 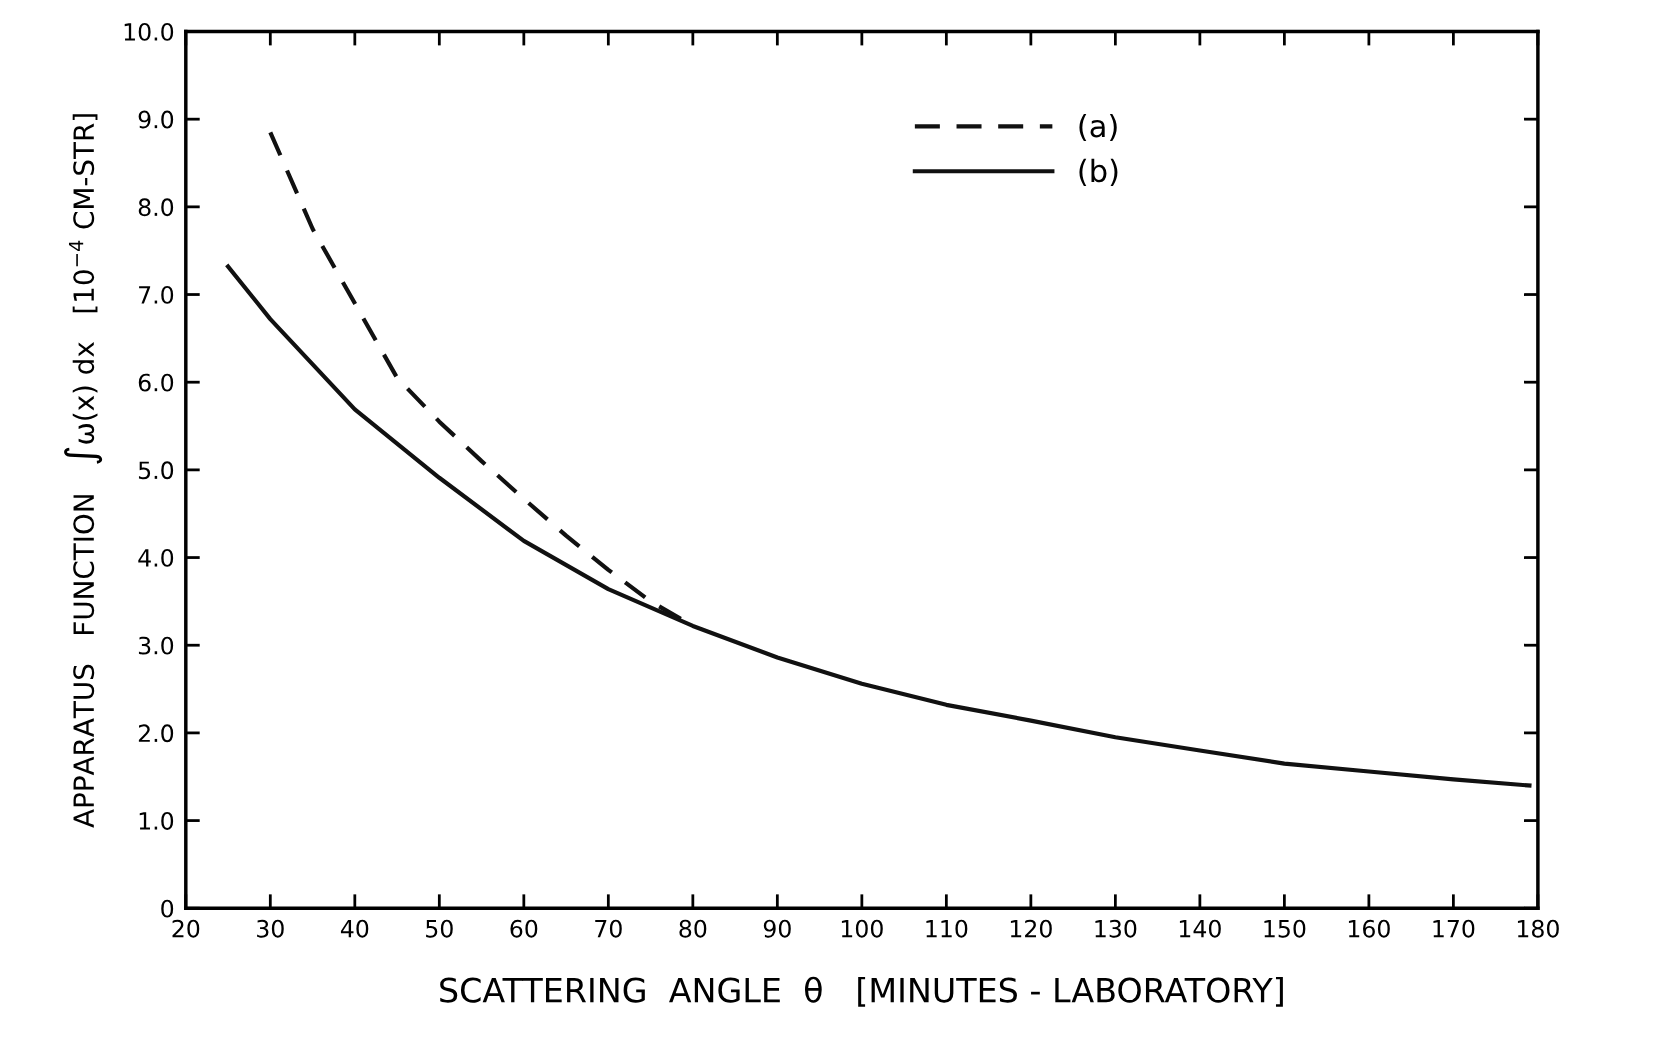 What do you see at coordinates (156, 119) in the screenshot?
I see `y-tick-label: 9.0` at bounding box center [156, 119].